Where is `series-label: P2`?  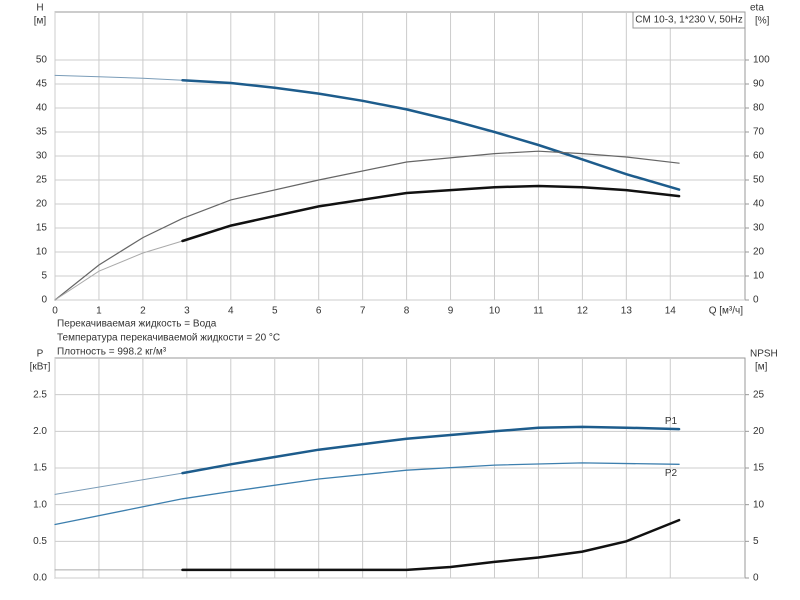
series-label: P2 is located at coordinates (671, 473).